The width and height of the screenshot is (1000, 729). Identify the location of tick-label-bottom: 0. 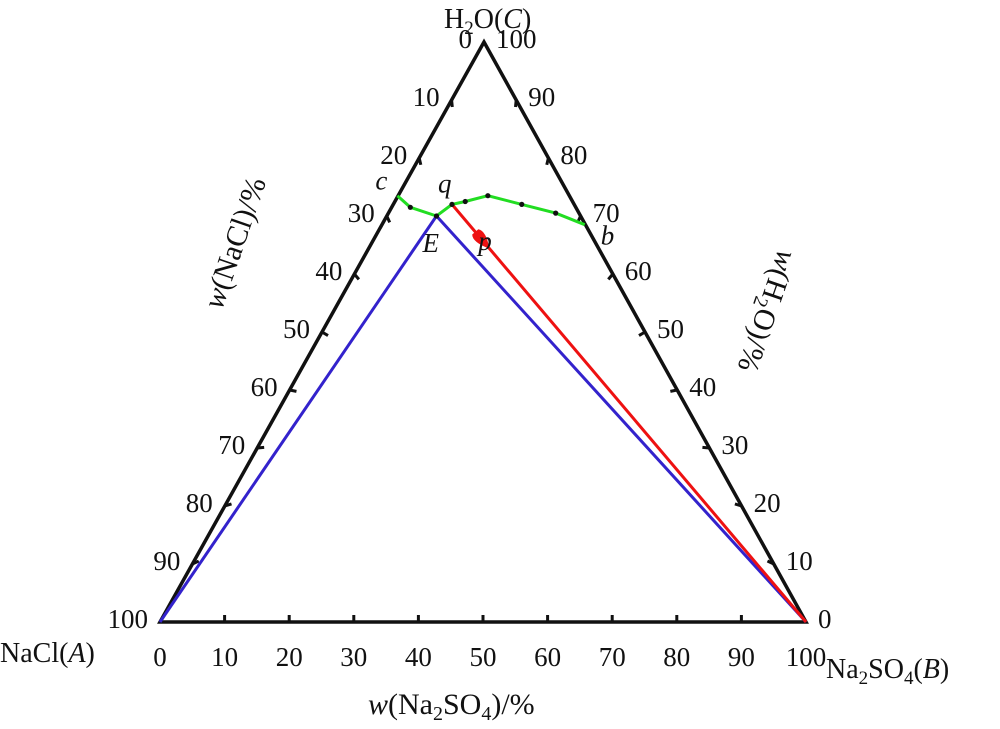
(160, 657).